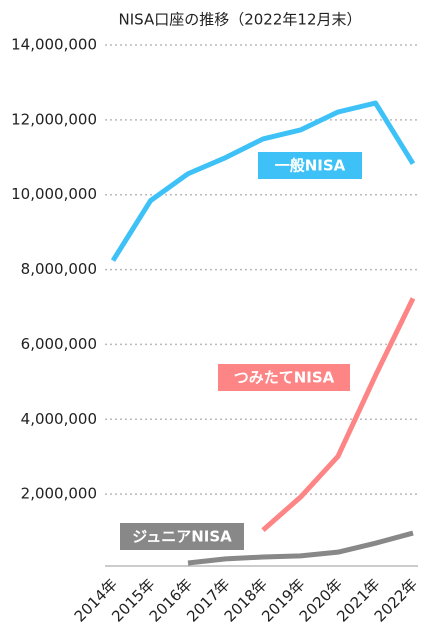 The height and width of the screenshot is (632, 441). What do you see at coordinates (59, 344) in the screenshot?
I see `y-tick-label: 6,000,000` at bounding box center [59, 344].